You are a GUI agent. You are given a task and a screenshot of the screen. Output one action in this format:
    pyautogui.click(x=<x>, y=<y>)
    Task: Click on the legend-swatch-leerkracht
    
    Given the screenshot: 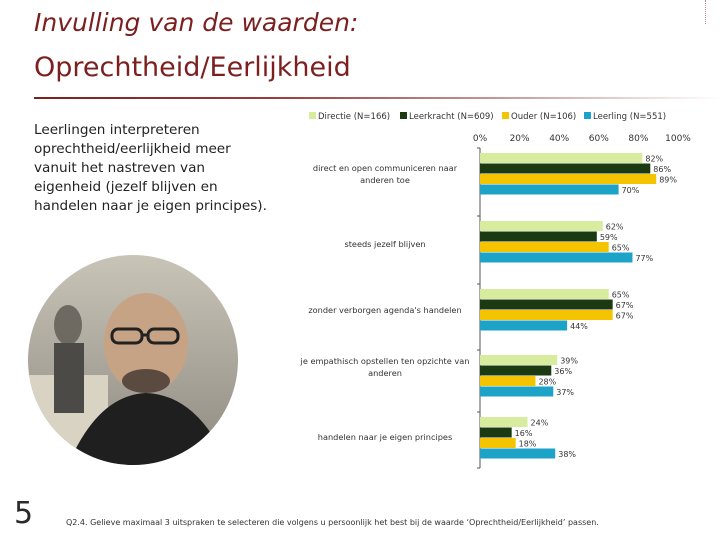 What is the action you would take?
    pyautogui.click(x=403, y=115)
    